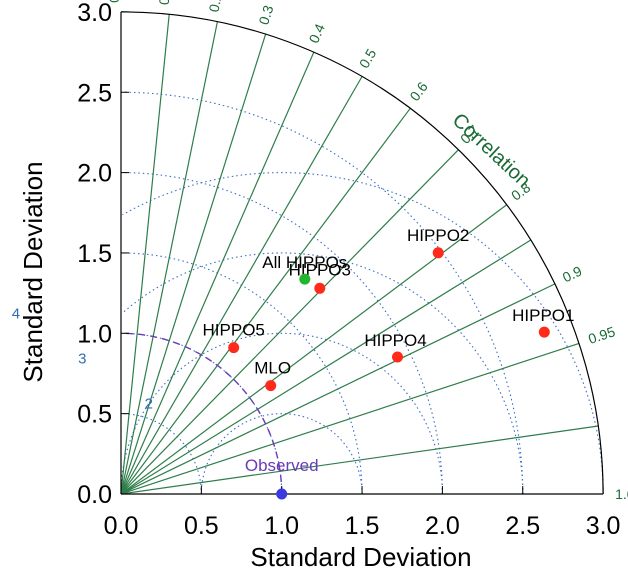 Image resolution: width=628 pixels, height=575 pixels. Describe the element at coordinates (282, 494) in the screenshot. I see `observed-point` at that location.